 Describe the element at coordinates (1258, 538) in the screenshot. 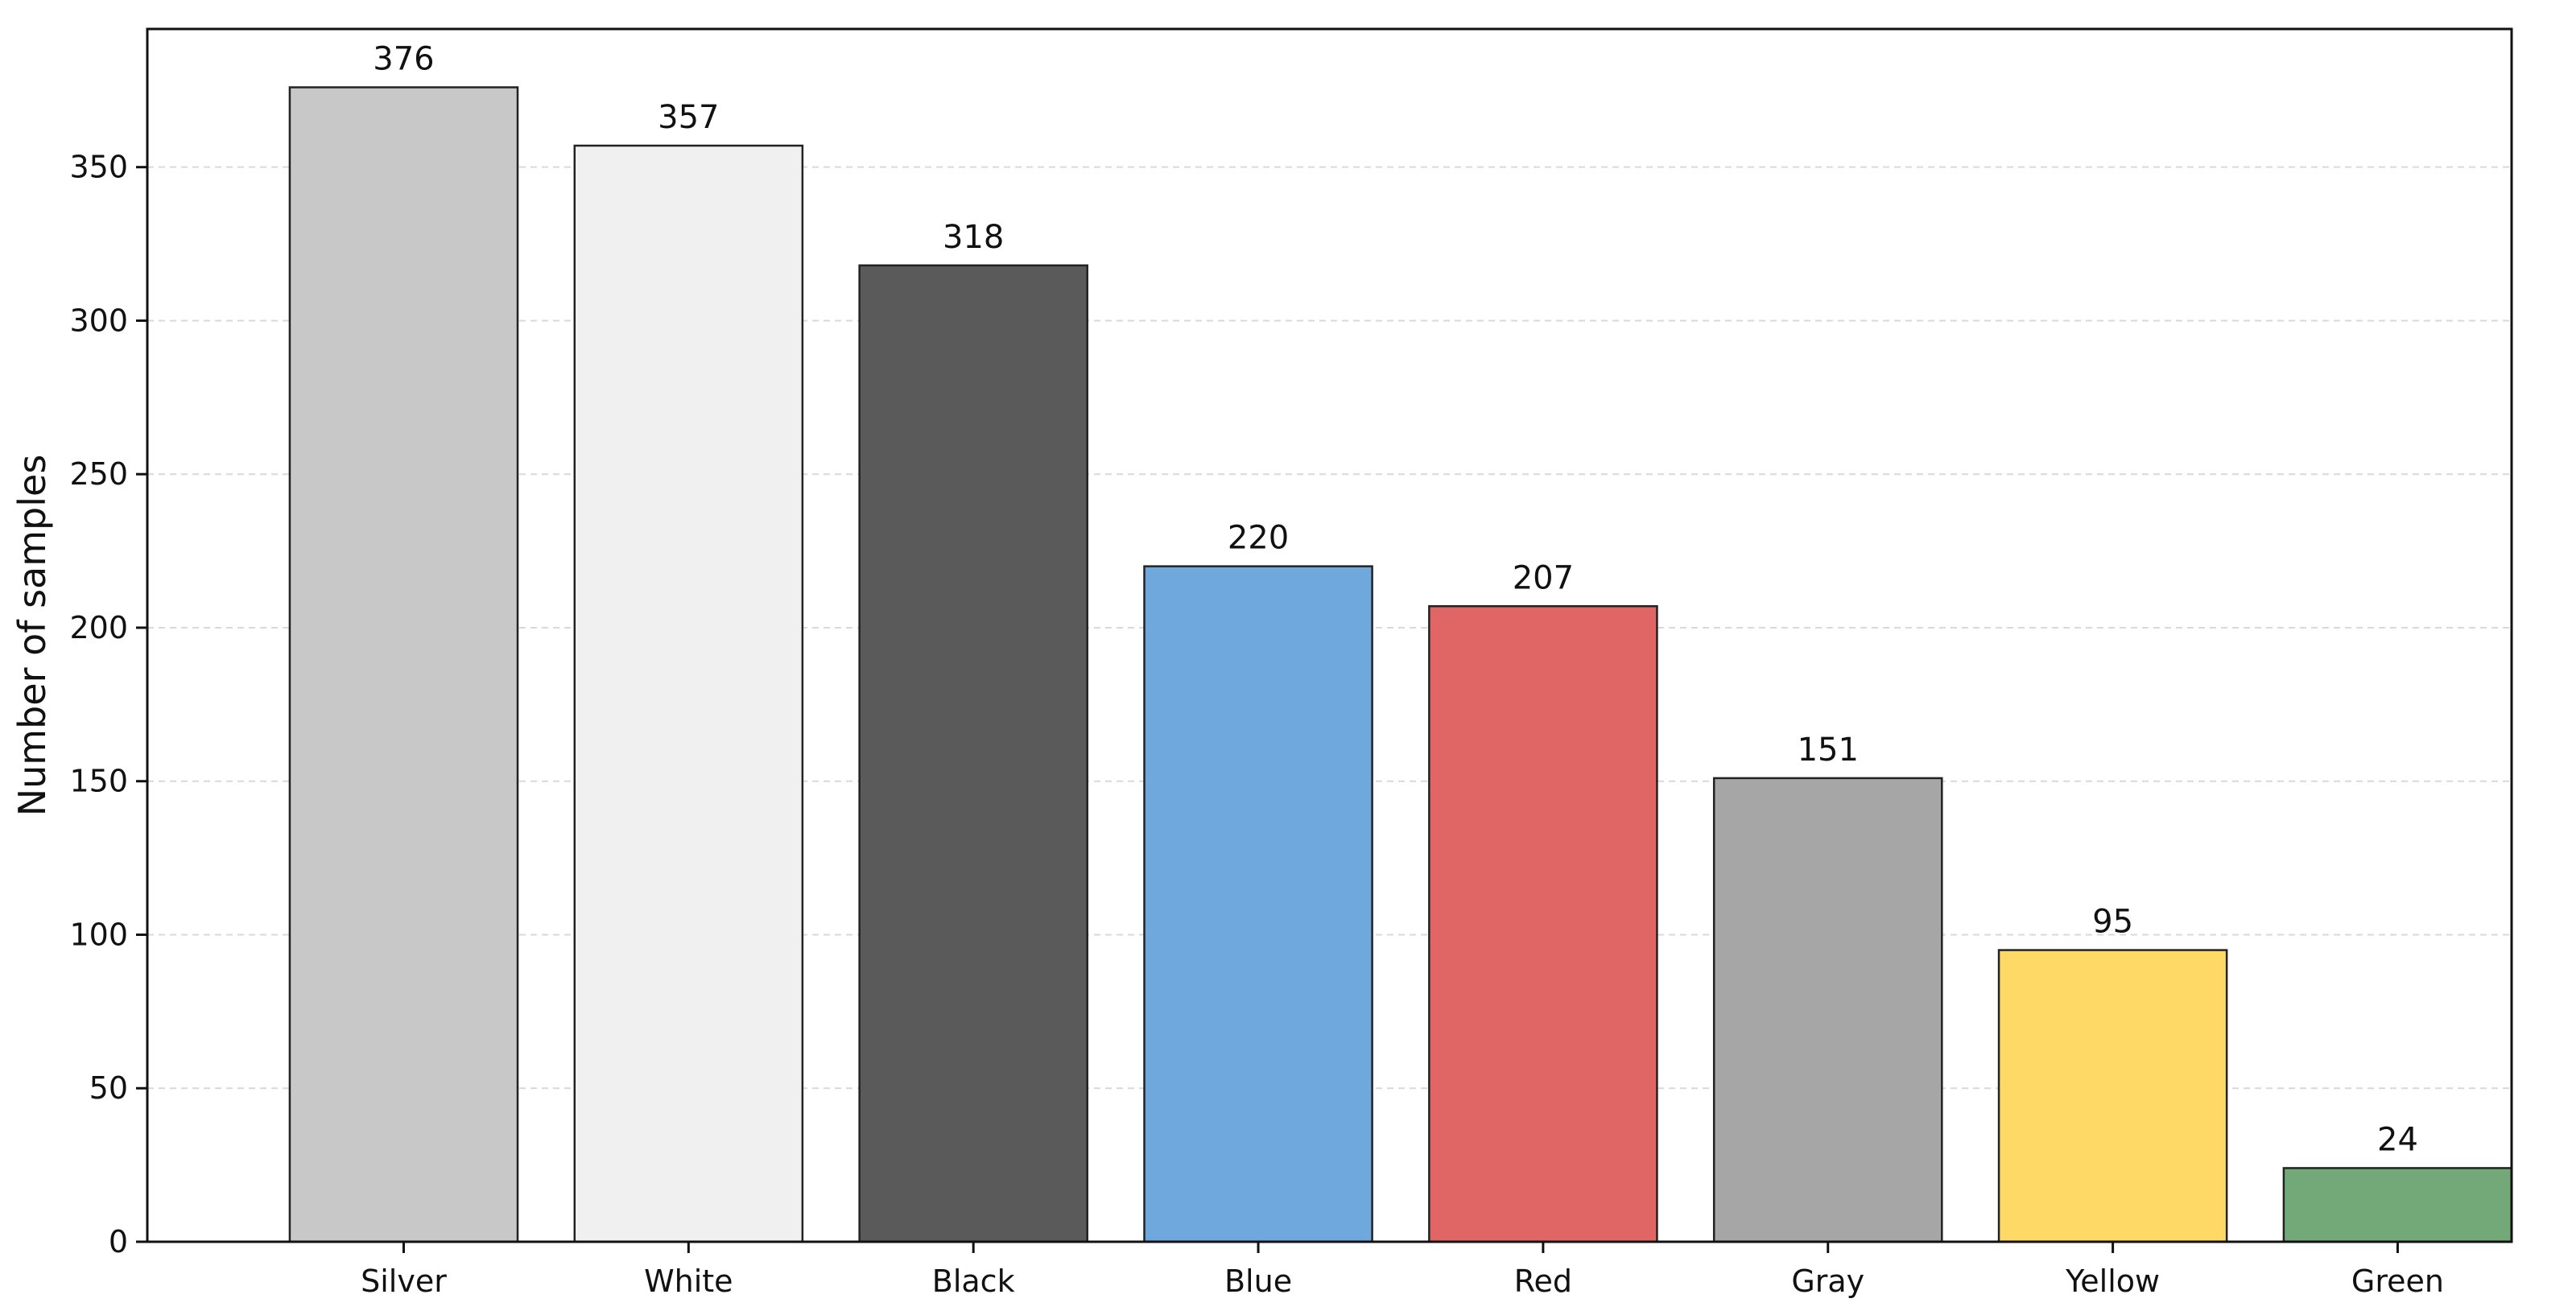

I see `value-label: 220` at that location.